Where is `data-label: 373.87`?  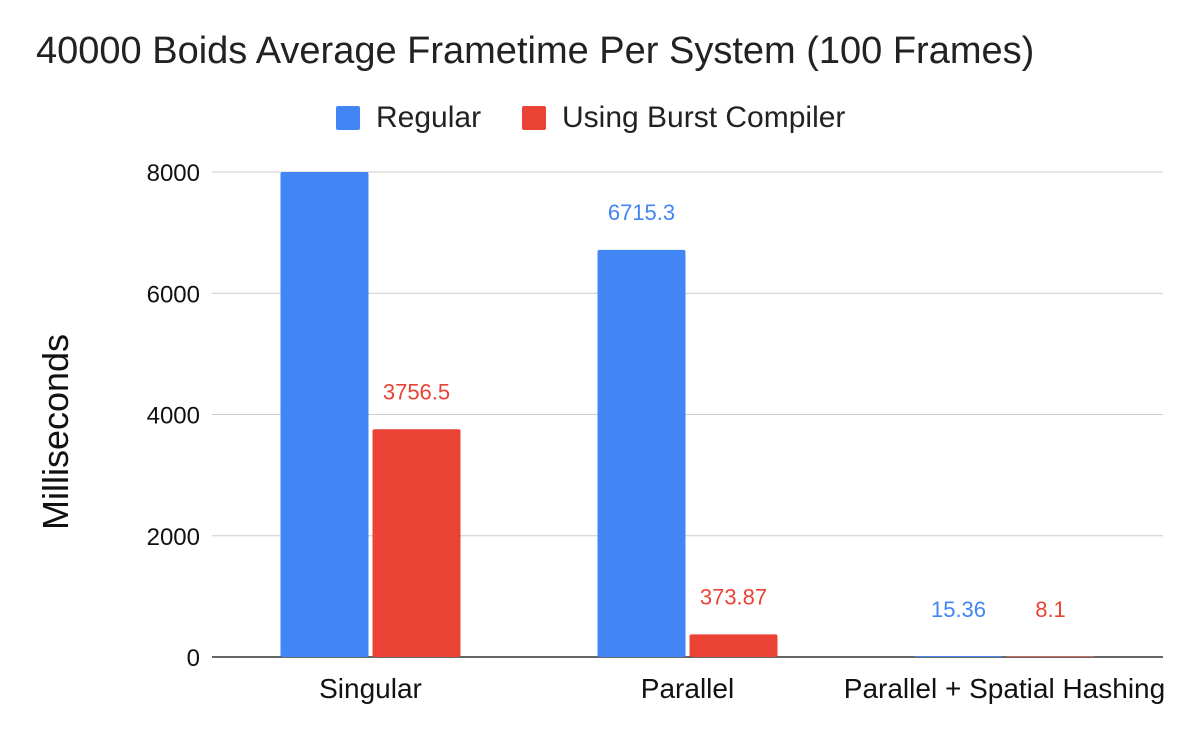
data-label: 373.87 is located at coordinates (733, 596).